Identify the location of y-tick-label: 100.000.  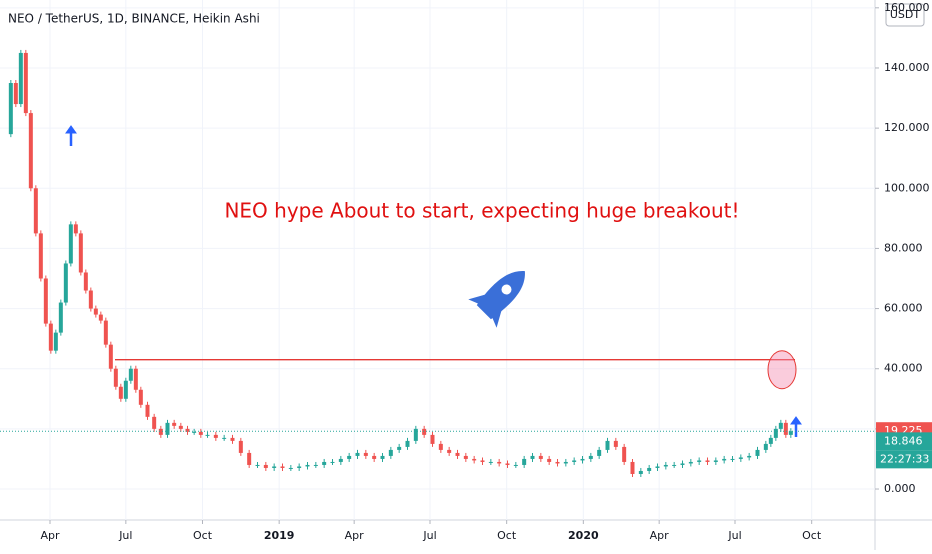
(907, 187).